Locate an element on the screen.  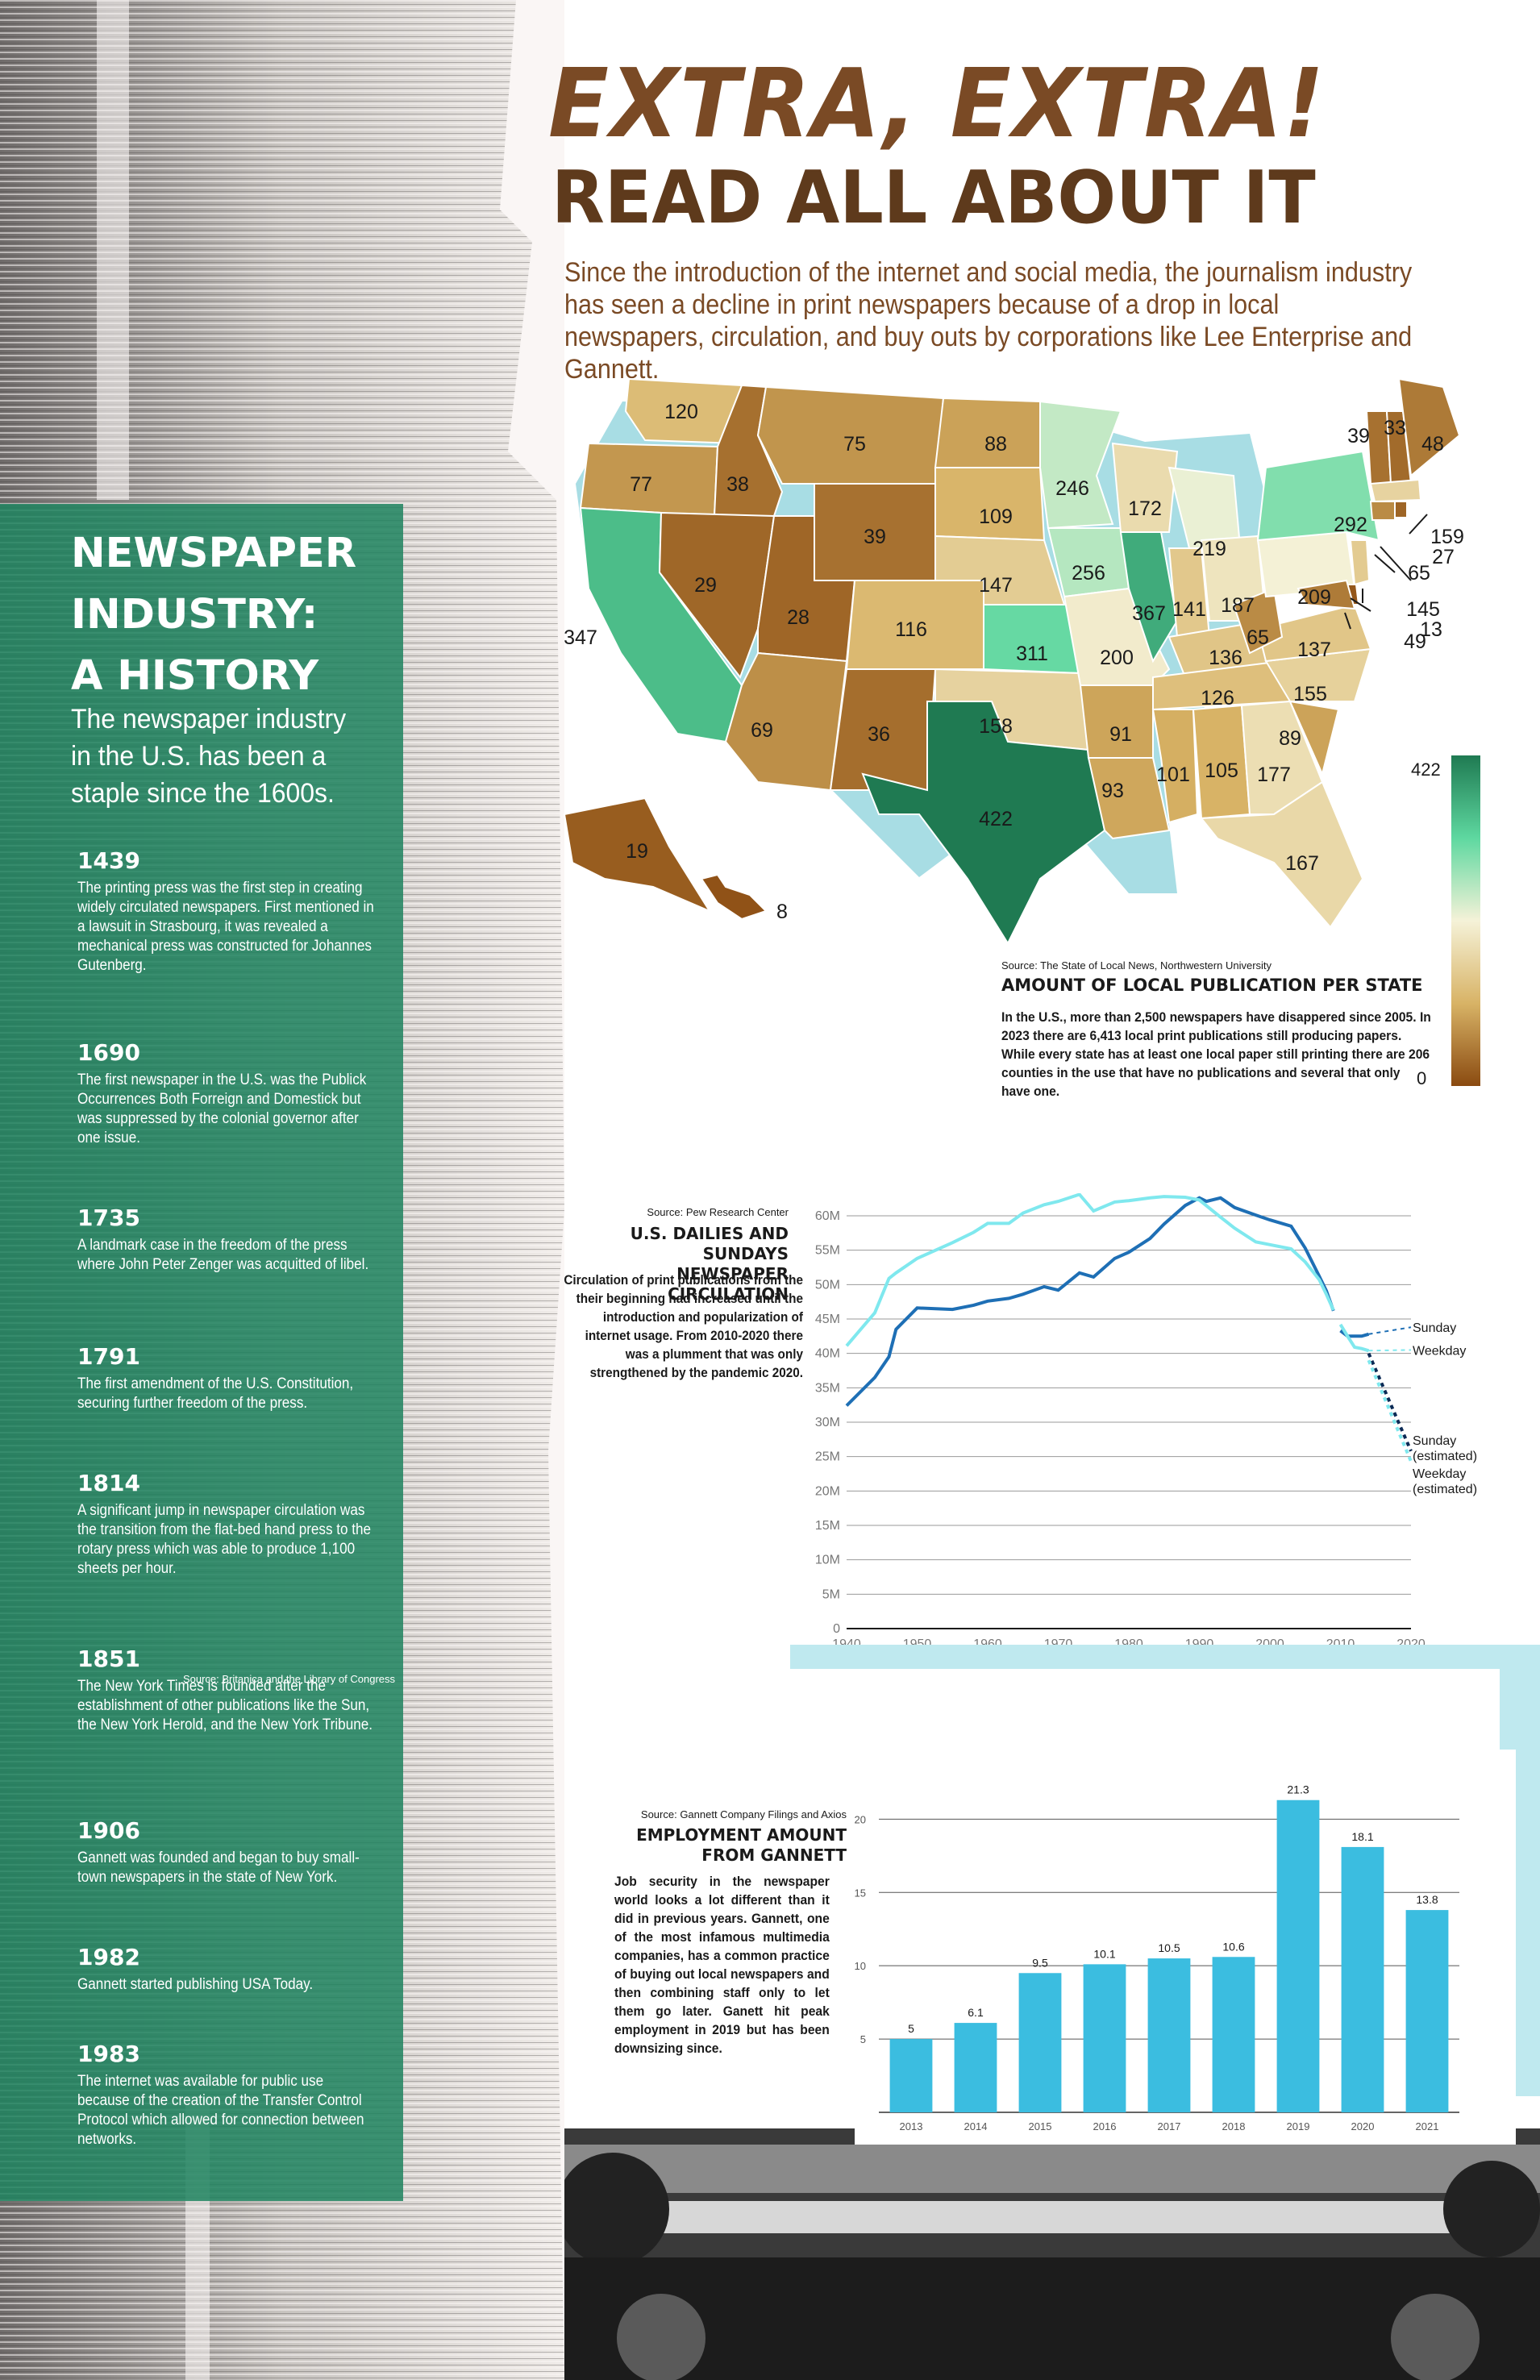
state-ma is located at coordinates (1395, 490).